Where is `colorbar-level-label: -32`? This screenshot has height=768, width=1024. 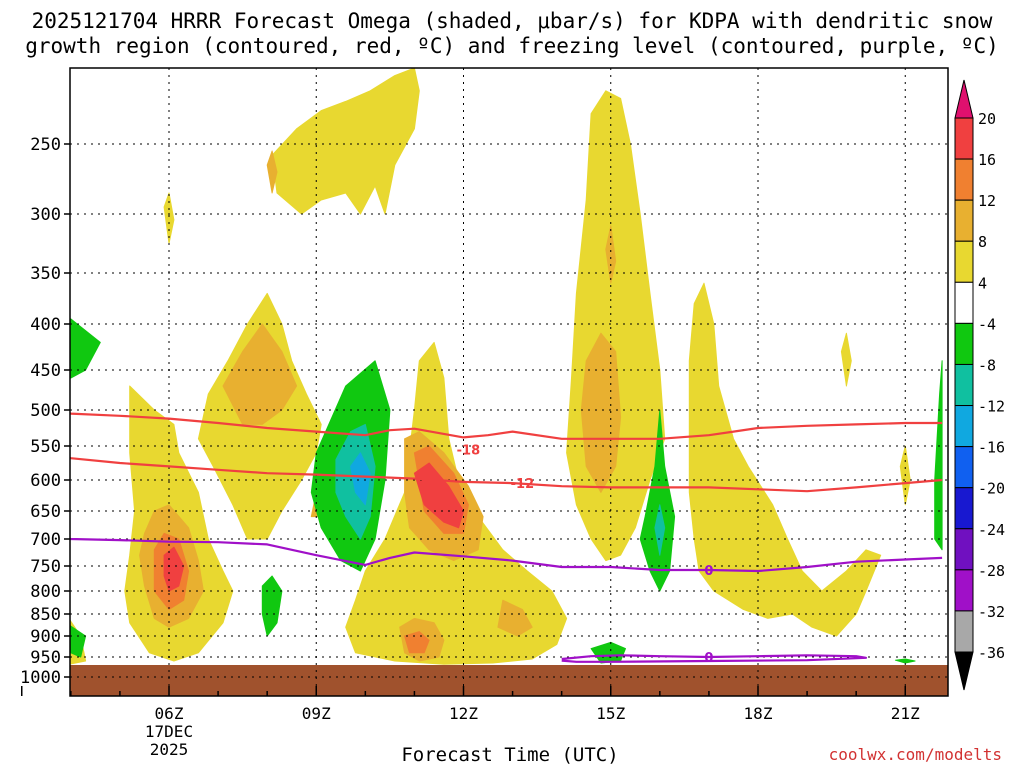 colorbar-level-label: -32 is located at coordinates (991, 612).